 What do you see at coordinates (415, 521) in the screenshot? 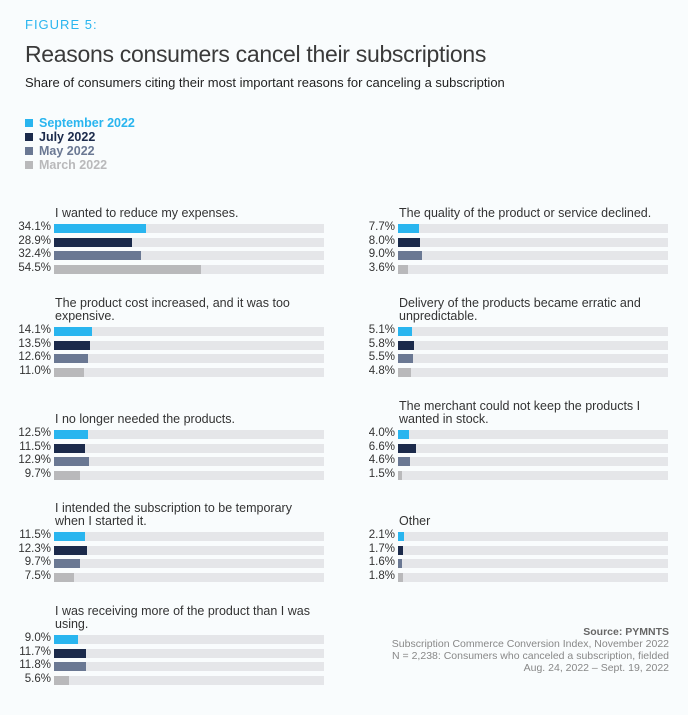
I see `category-label: Other` at bounding box center [415, 521].